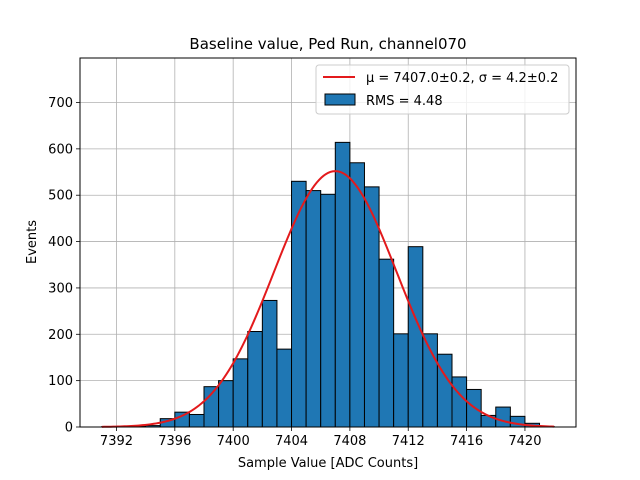 This screenshot has width=640, height=480. I want to click on legend-bars-swatch, so click(340, 99).